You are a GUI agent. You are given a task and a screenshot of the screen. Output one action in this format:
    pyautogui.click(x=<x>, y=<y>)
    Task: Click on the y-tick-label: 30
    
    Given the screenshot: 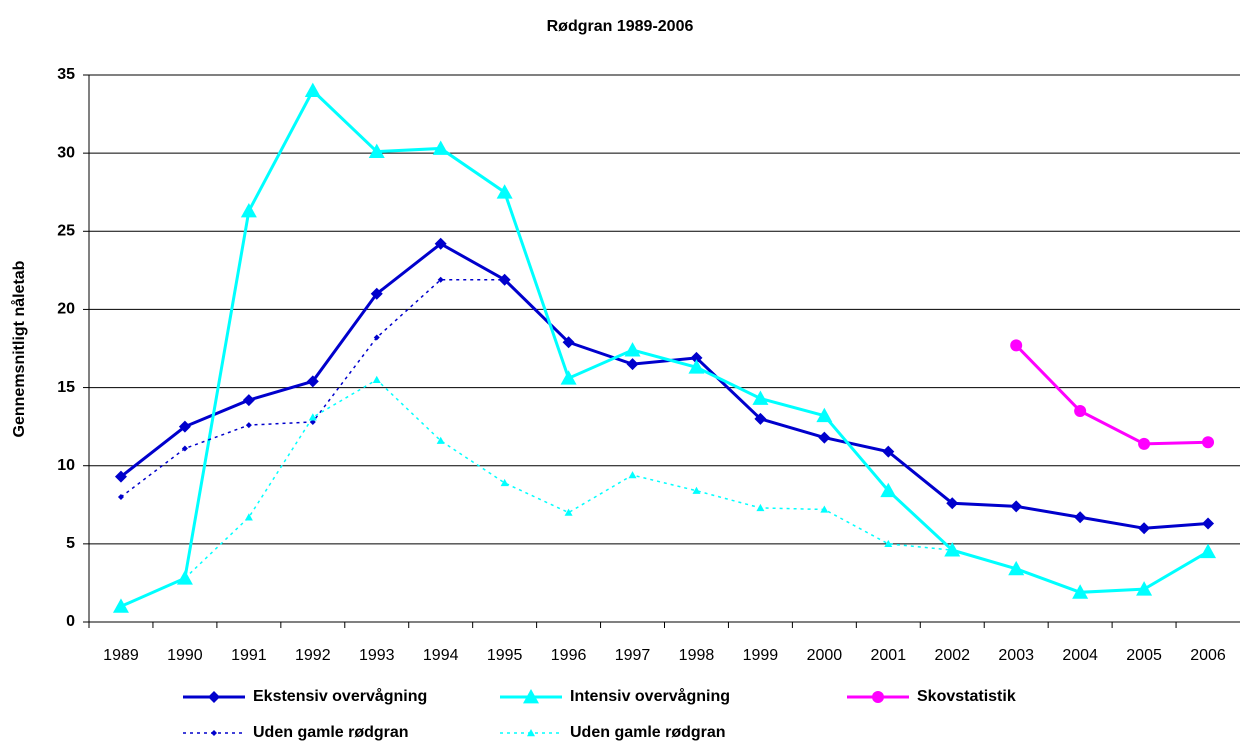 What is the action you would take?
    pyautogui.click(x=66, y=152)
    